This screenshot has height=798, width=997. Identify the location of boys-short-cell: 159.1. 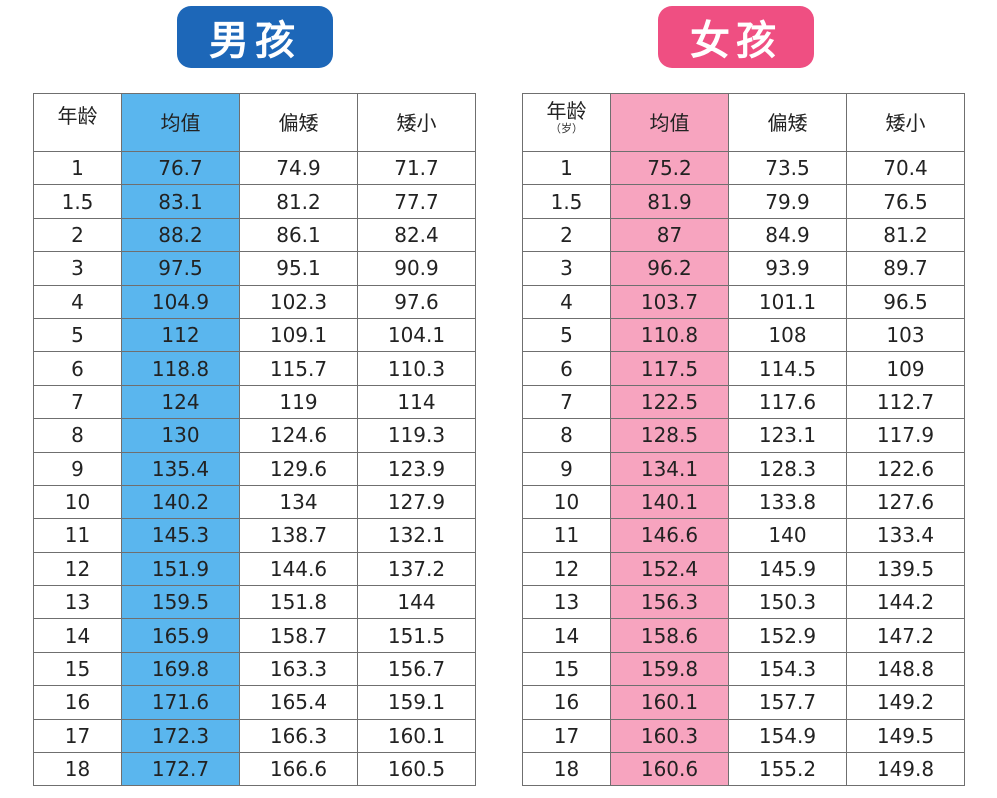
(416, 702).